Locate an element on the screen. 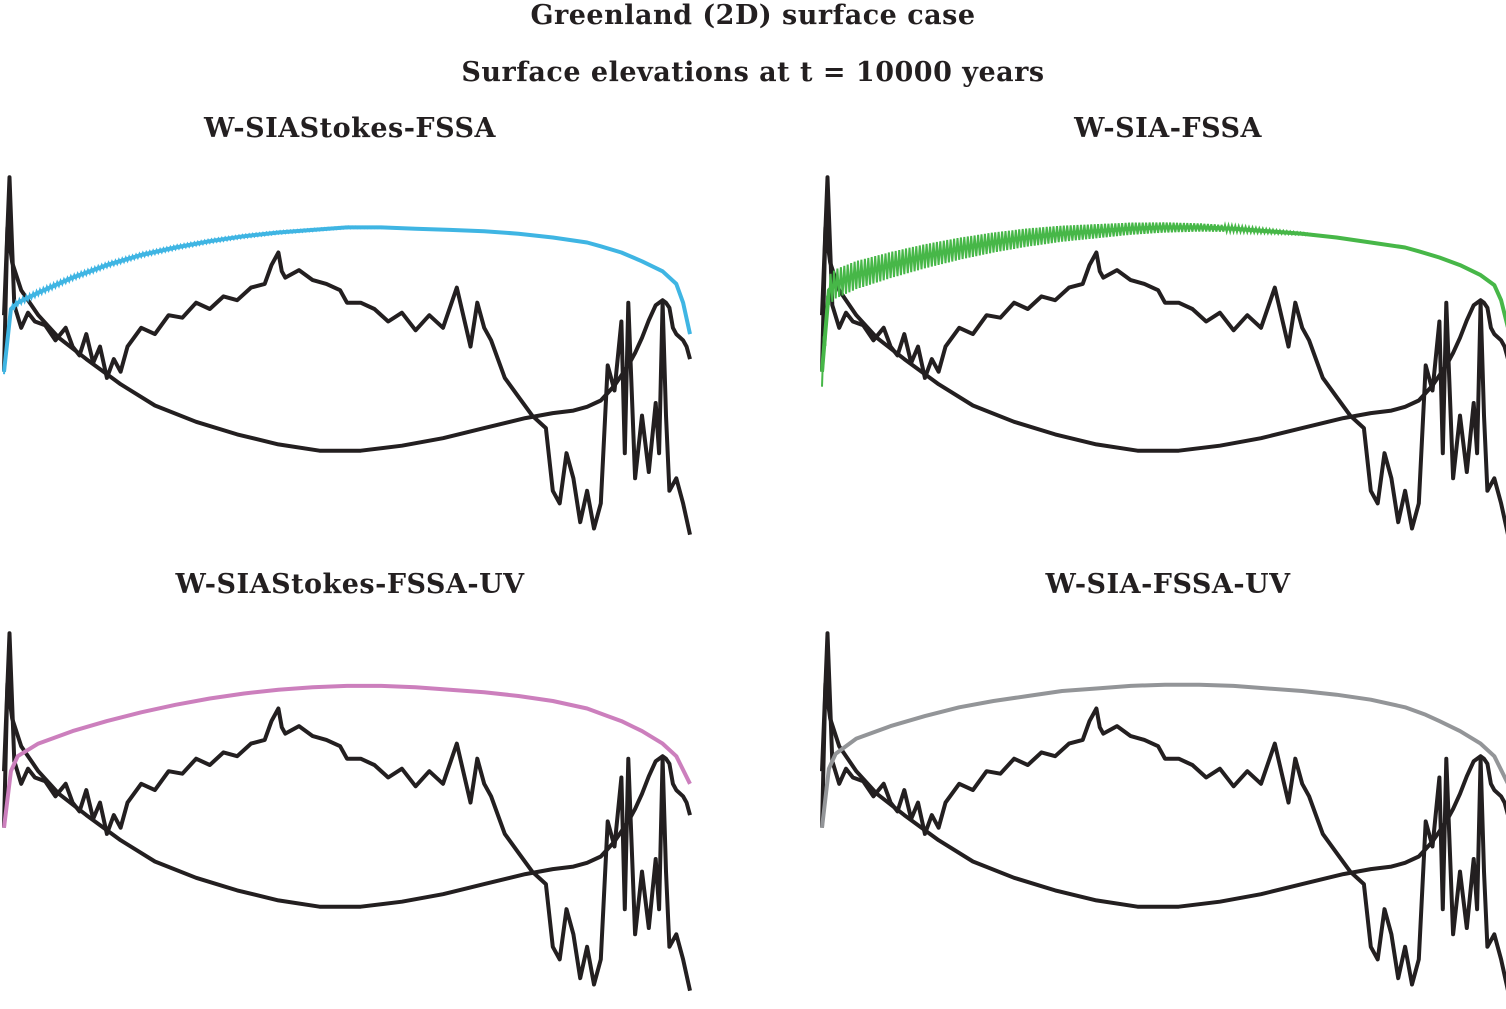  panel-title: W-SIAStokes-FSSA is located at coordinates (350, 128).